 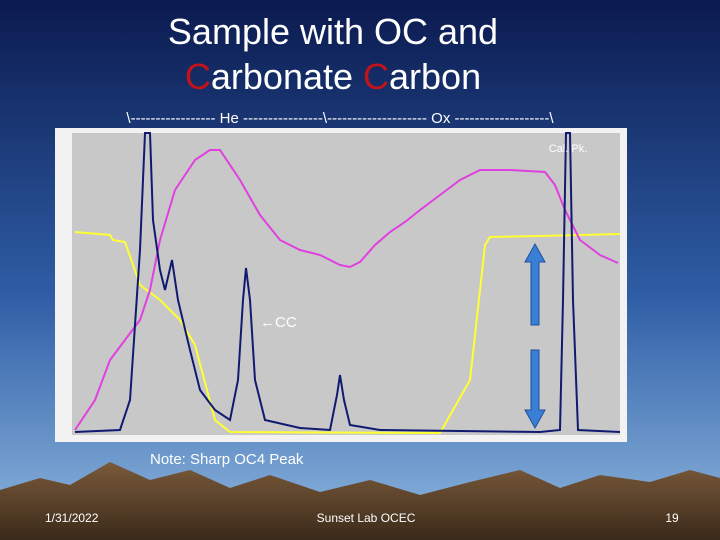 What do you see at coordinates (535, 284) in the screenshot?
I see `up-arrow` at bounding box center [535, 284].